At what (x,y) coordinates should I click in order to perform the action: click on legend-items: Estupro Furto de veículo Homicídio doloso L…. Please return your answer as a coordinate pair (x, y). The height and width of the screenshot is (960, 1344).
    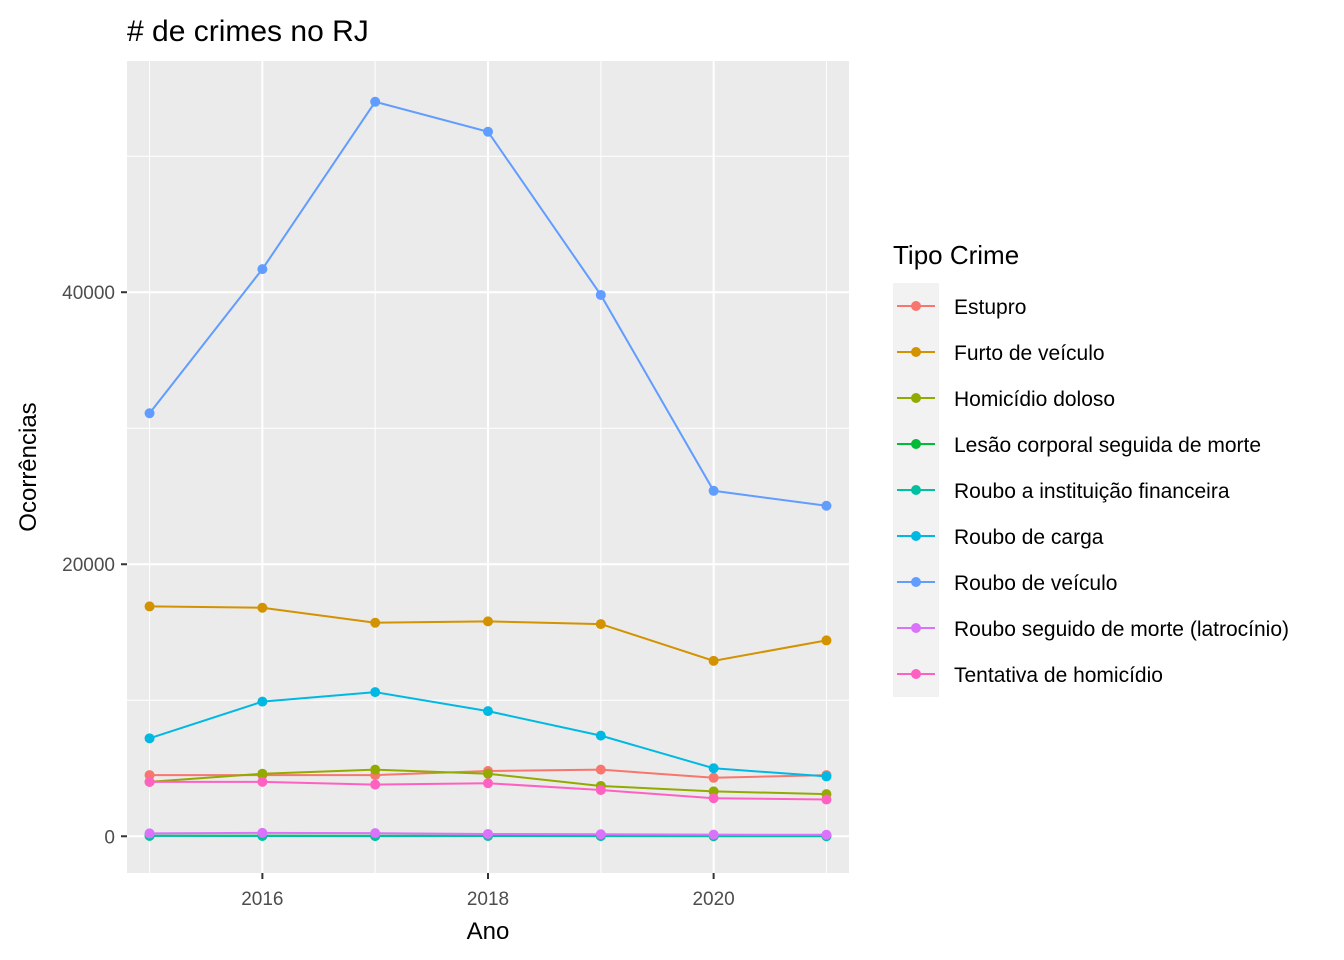
    Looking at the image, I should click on (1093, 491).